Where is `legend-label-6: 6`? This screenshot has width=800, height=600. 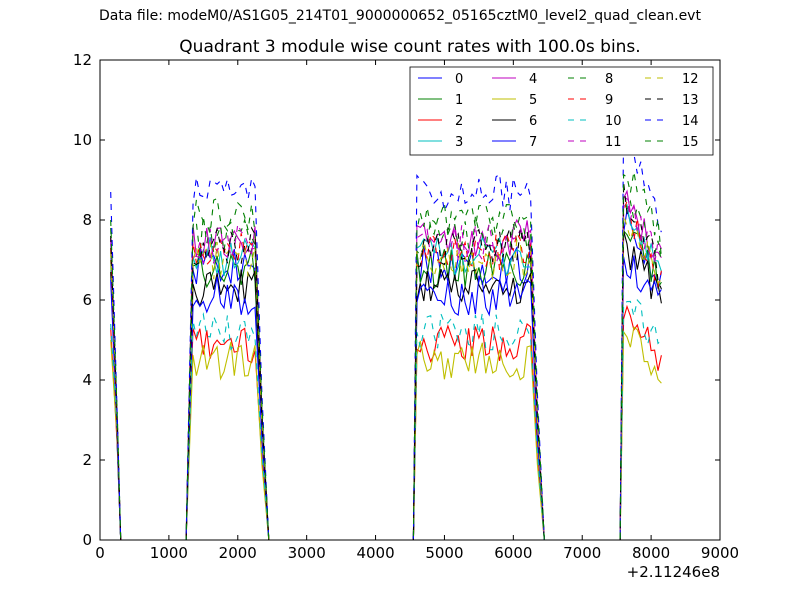 legend-label-6: 6 is located at coordinates (533, 121).